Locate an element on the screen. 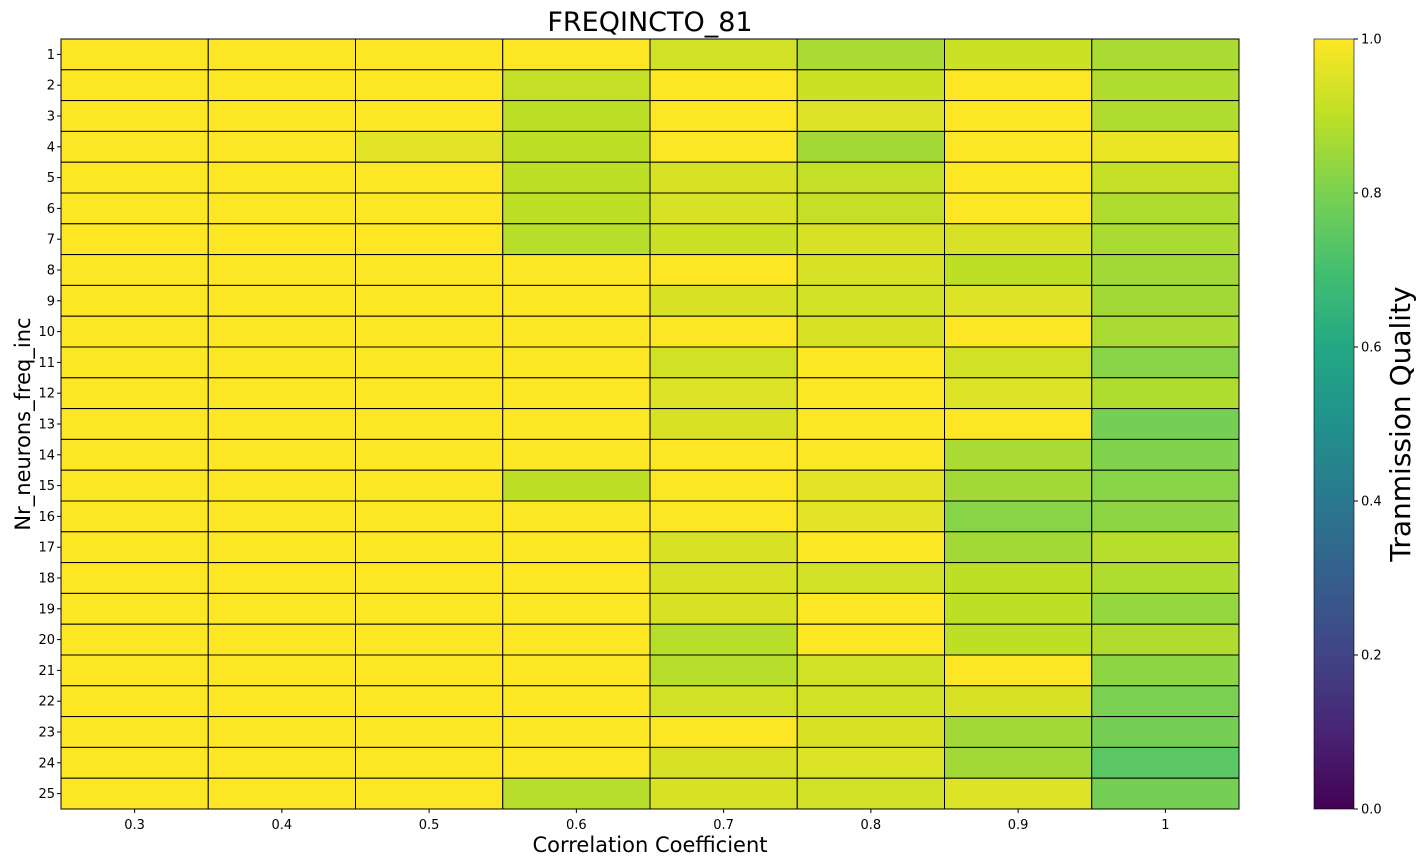 This screenshot has width=1426, height=866. x-tick-label: 0.9 is located at coordinates (1018, 825).